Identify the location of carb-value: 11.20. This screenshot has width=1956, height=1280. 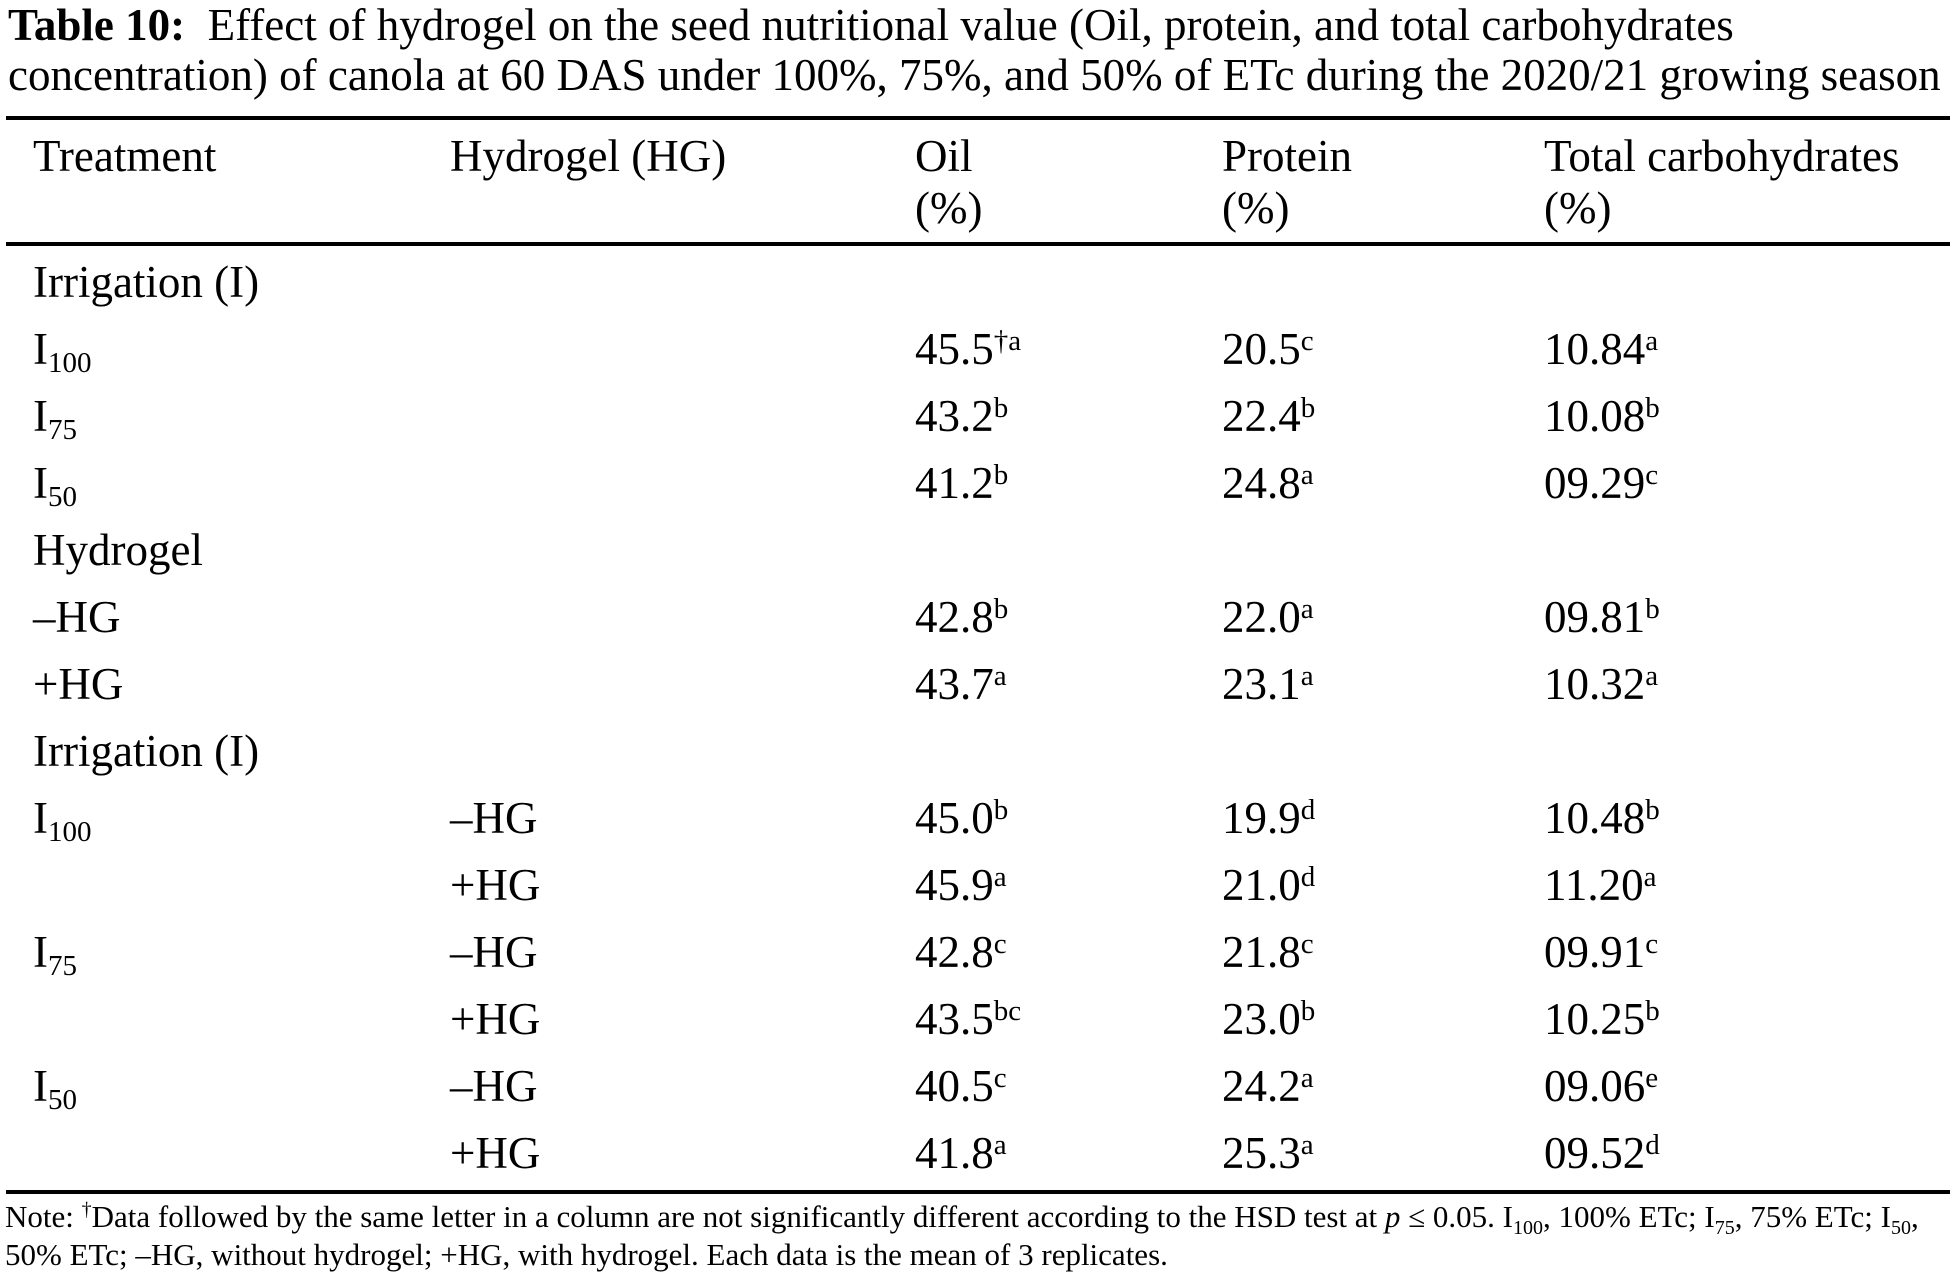
(1594, 884).